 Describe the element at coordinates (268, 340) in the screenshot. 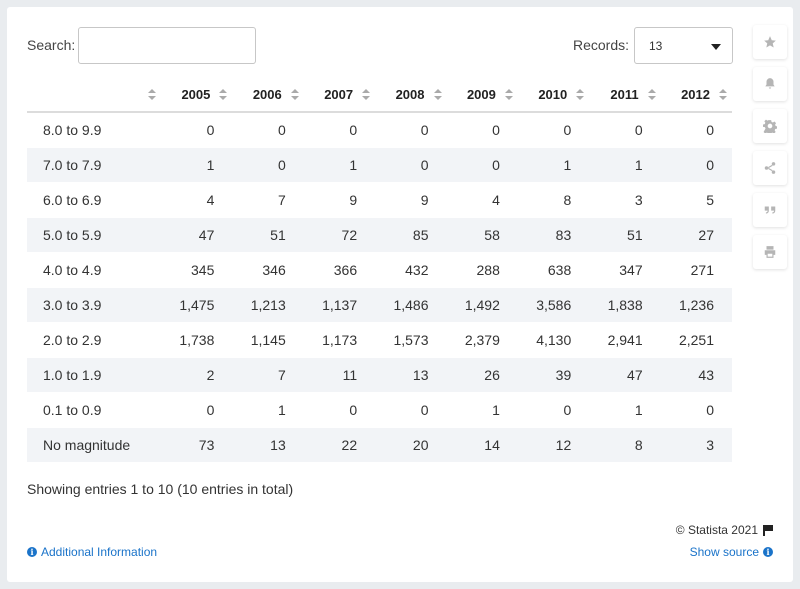

I see `value-cell: 1,145` at that location.